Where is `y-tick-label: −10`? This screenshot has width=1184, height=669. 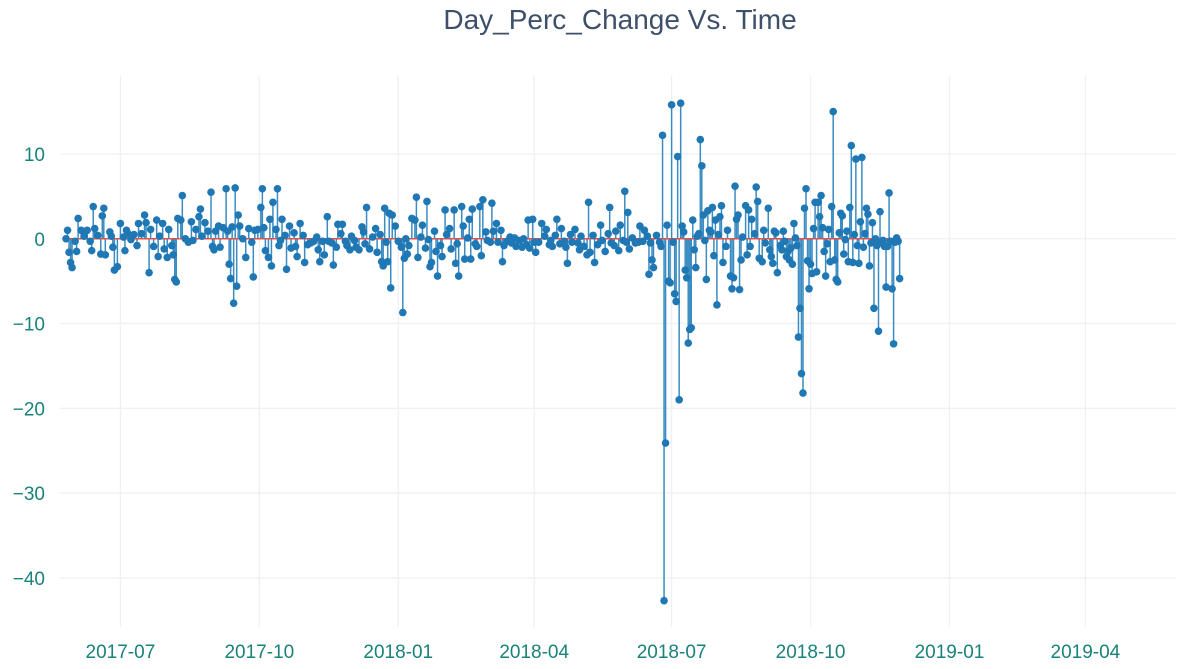 y-tick-label: −10 is located at coordinates (29, 325).